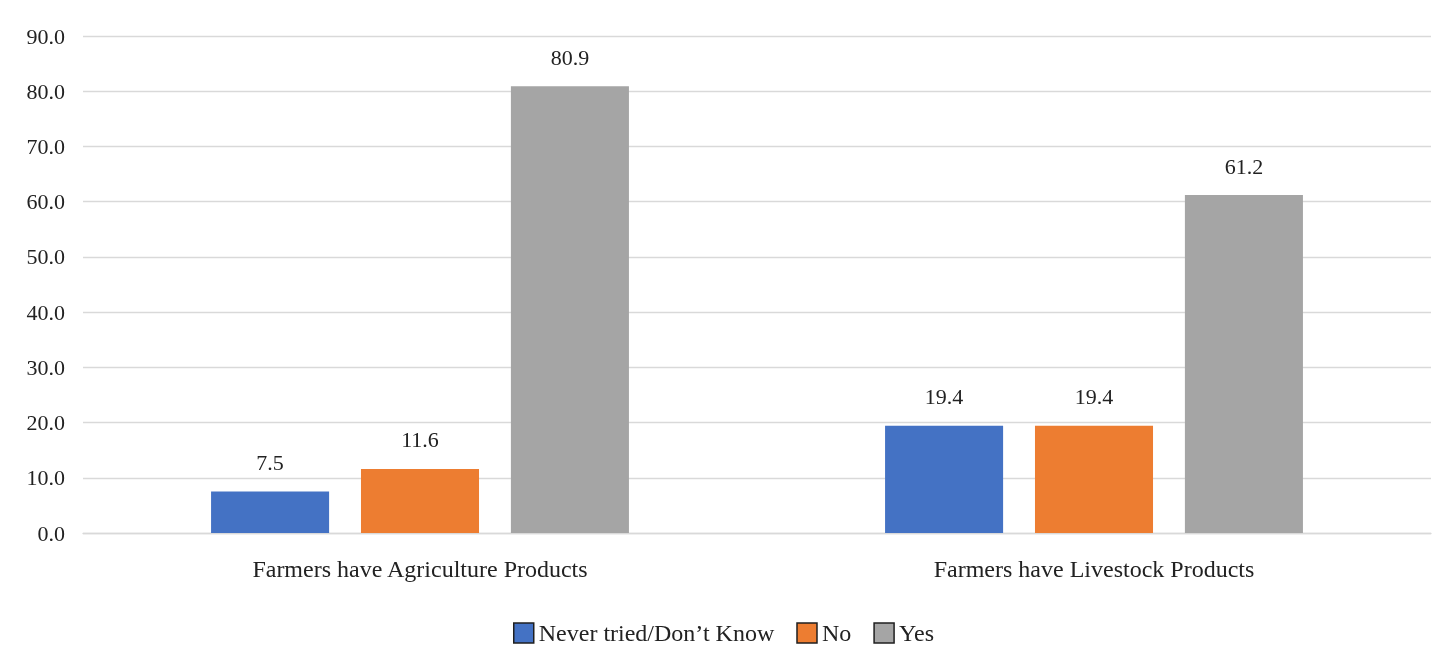 The image size is (1447, 658). What do you see at coordinates (1094, 569) in the screenshot?
I see `x-tick-label: Farmers have Livestock Products` at bounding box center [1094, 569].